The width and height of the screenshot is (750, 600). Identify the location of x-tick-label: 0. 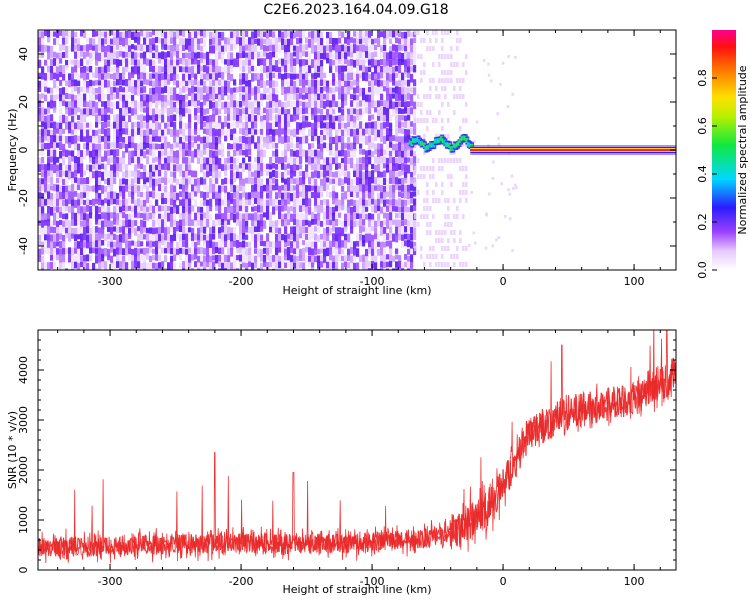
(503, 581).